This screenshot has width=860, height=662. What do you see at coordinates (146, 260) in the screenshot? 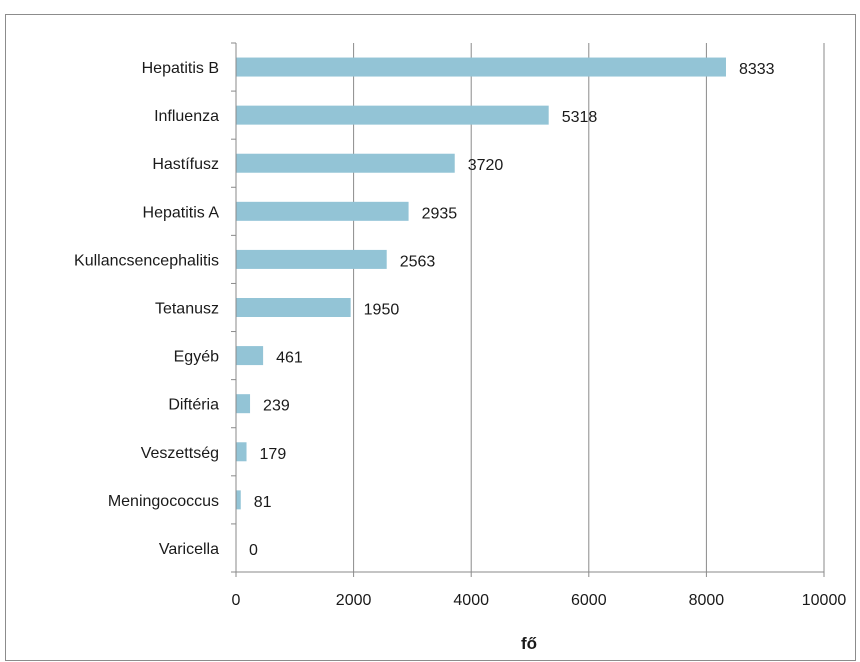
I see `category-label: Kullancsencephalitis` at bounding box center [146, 260].